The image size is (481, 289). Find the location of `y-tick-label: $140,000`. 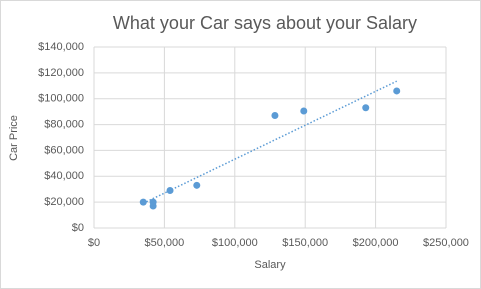

y-tick-label: $140,000 is located at coordinates (61, 47).